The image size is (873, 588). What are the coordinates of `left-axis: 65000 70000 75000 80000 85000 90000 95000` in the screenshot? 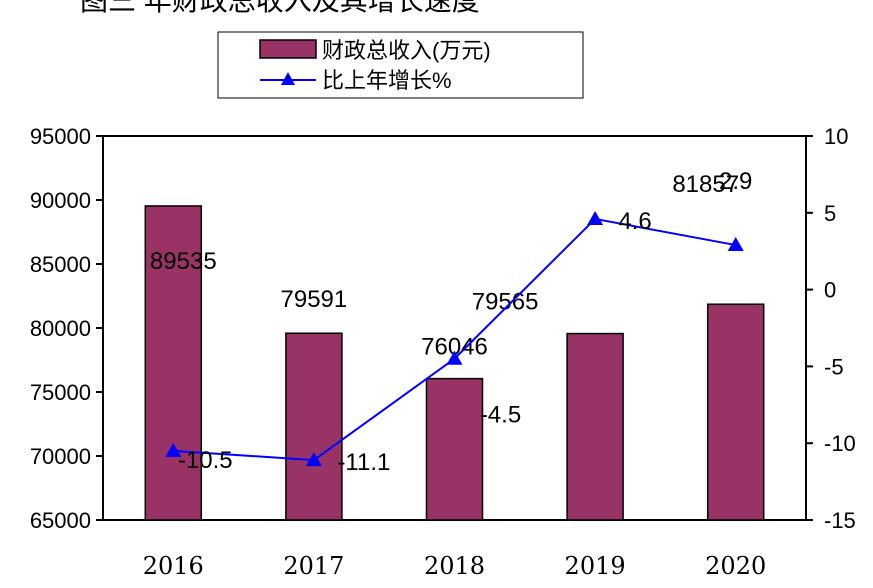 It's located at (66, 328).